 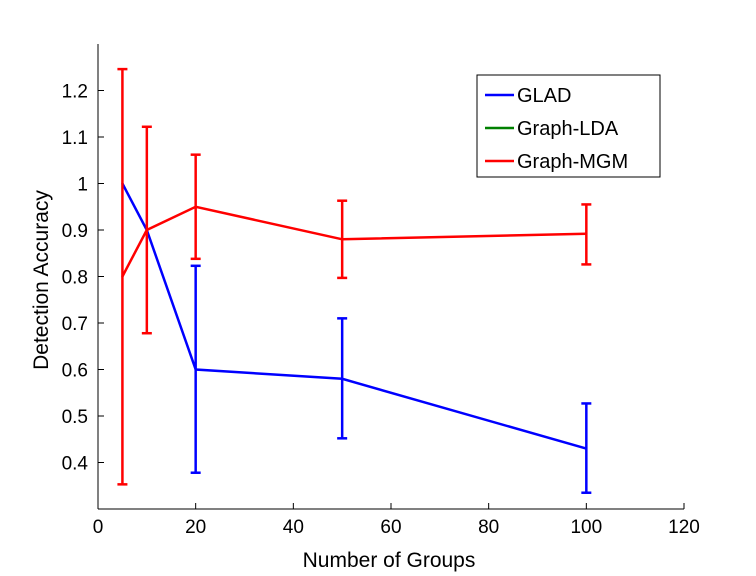 I want to click on y-tick-label: 1.2, so click(x=75, y=92).